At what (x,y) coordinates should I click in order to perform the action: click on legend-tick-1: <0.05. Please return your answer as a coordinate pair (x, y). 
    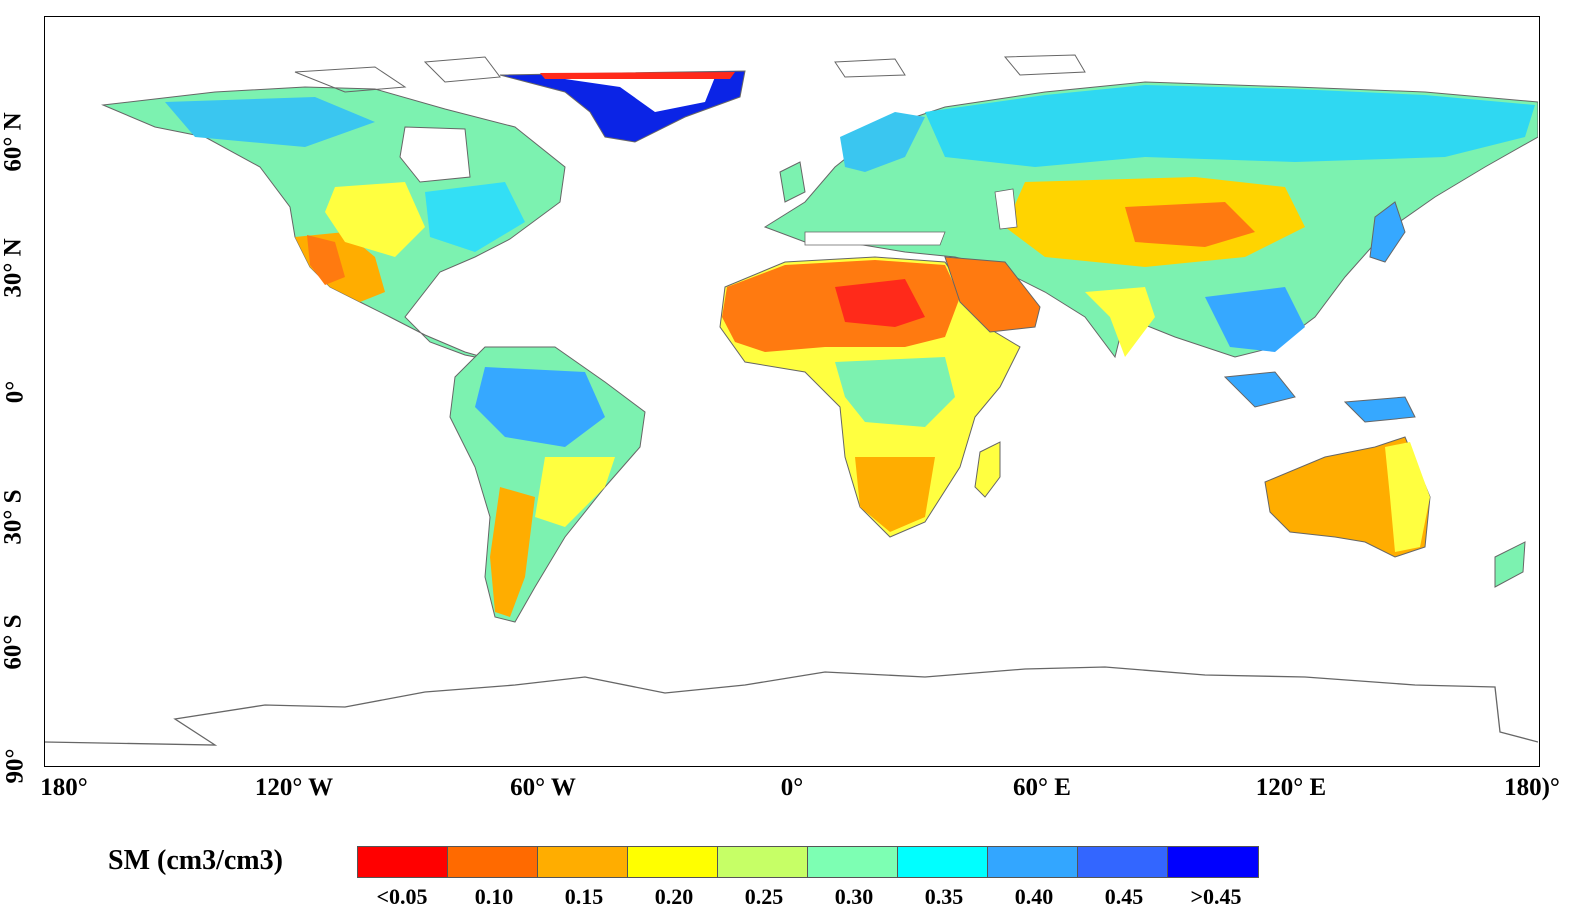
    Looking at the image, I should click on (402, 896).